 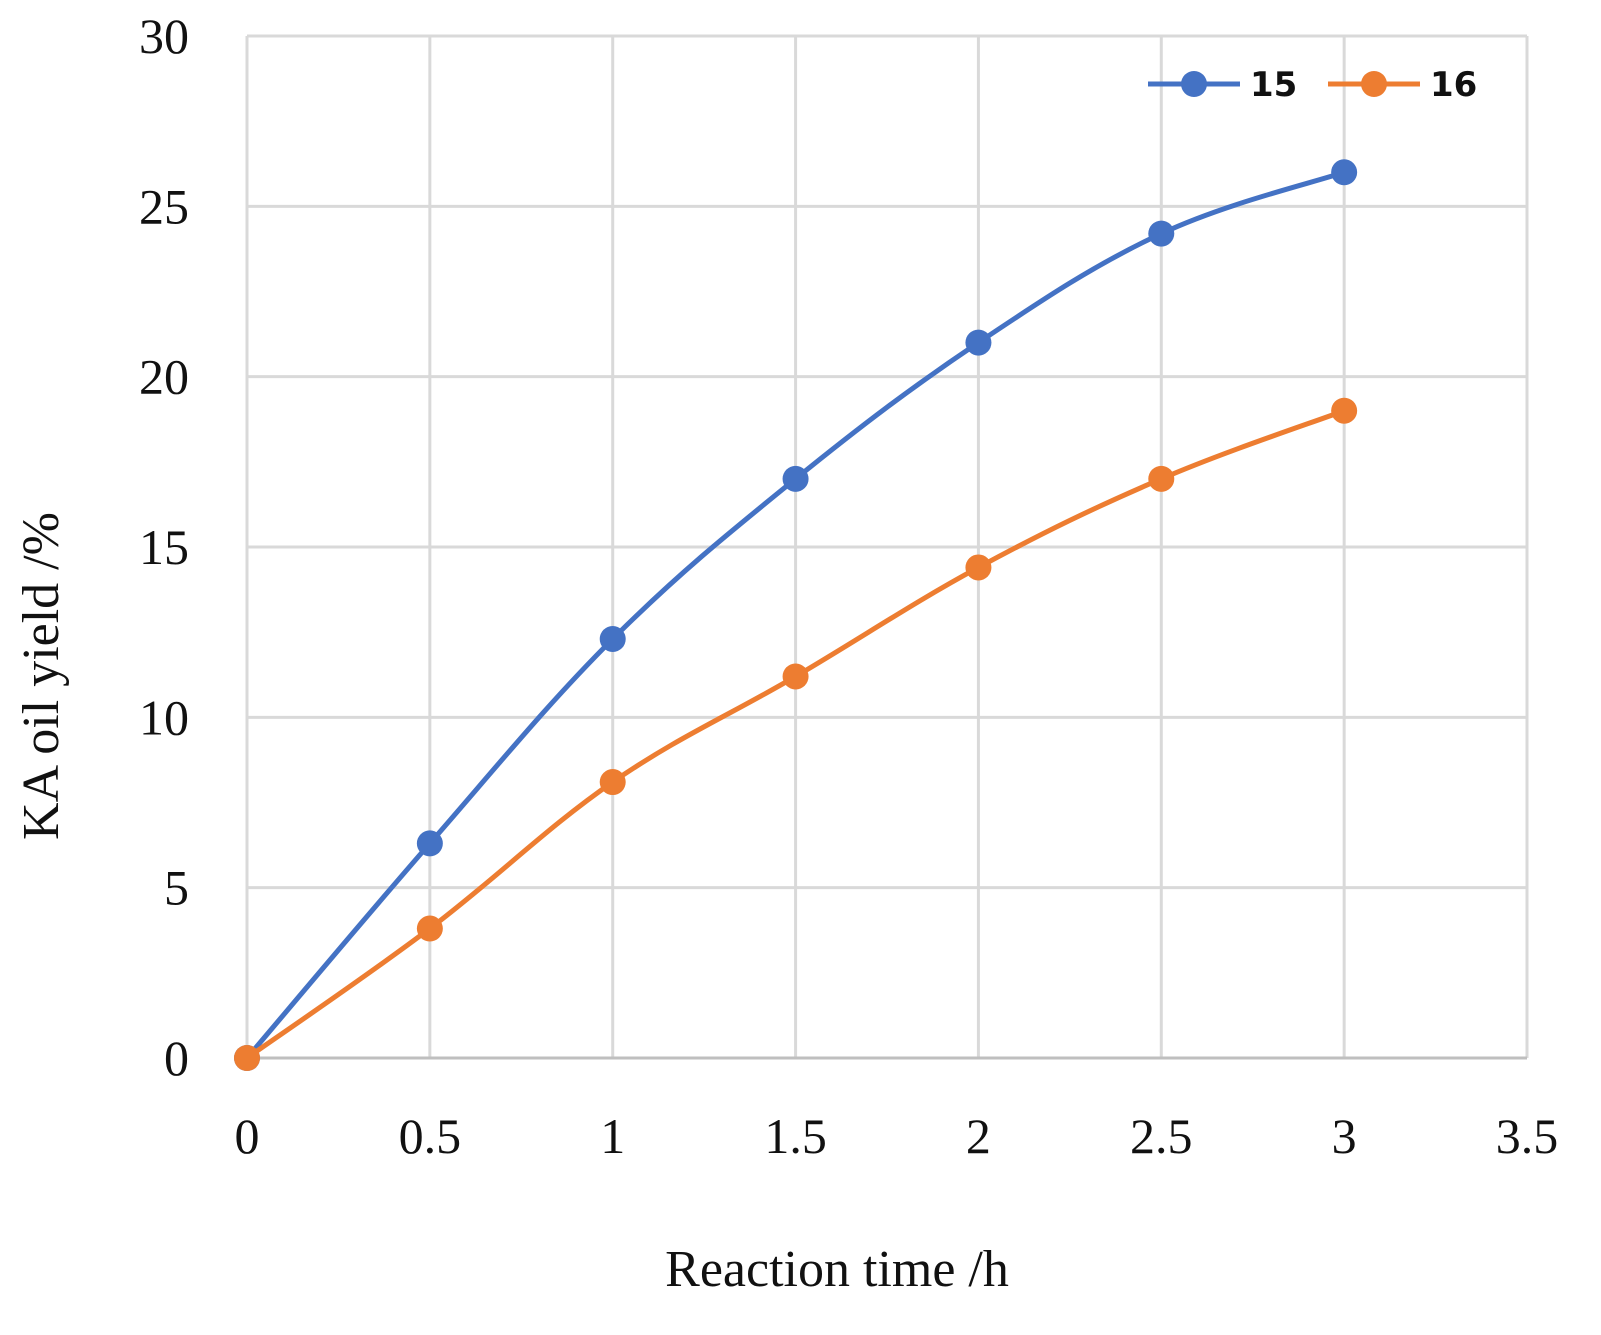 I want to click on y-tick-label: 5, so click(x=176, y=888).